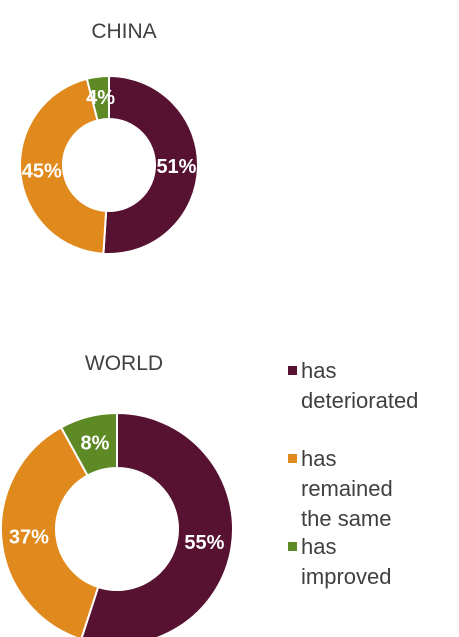 This screenshot has width=459, height=637. What do you see at coordinates (157, 524) in the screenshot?
I see `world-slice-has-deteriorated` at bounding box center [157, 524].